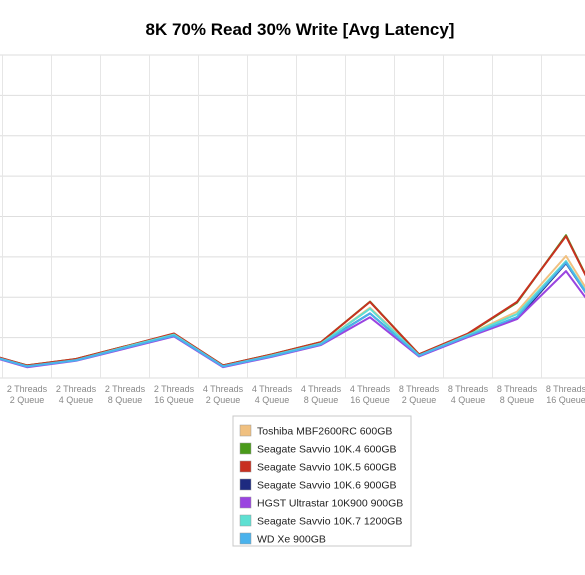 This screenshot has width=585, height=575. Describe the element at coordinates (330, 504) in the screenshot. I see `legend-item: HGST Ultrastar 10K900 900GB` at that location.